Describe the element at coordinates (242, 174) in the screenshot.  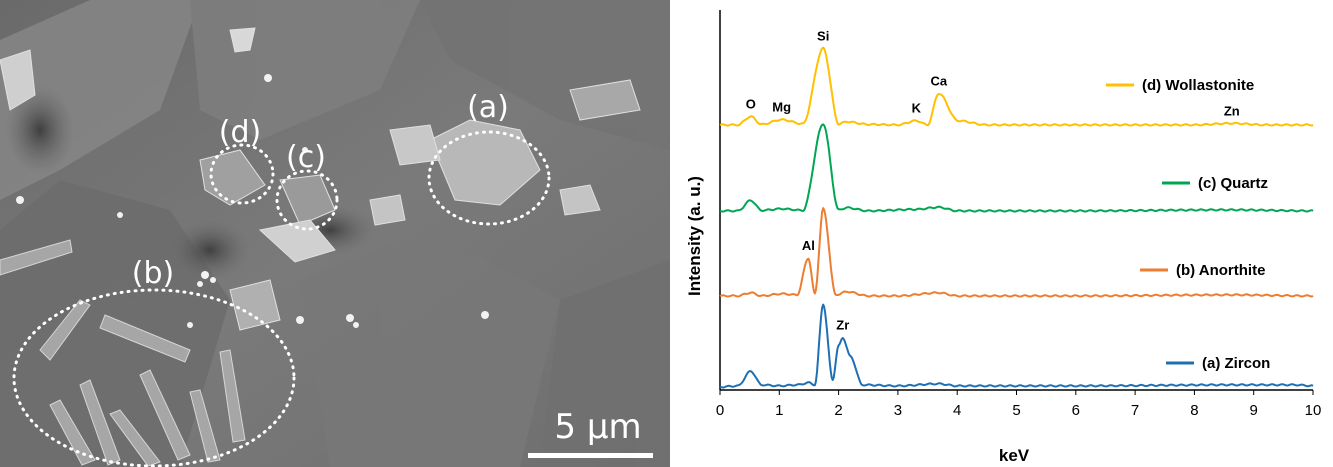
I see `region-circle-d` at that location.